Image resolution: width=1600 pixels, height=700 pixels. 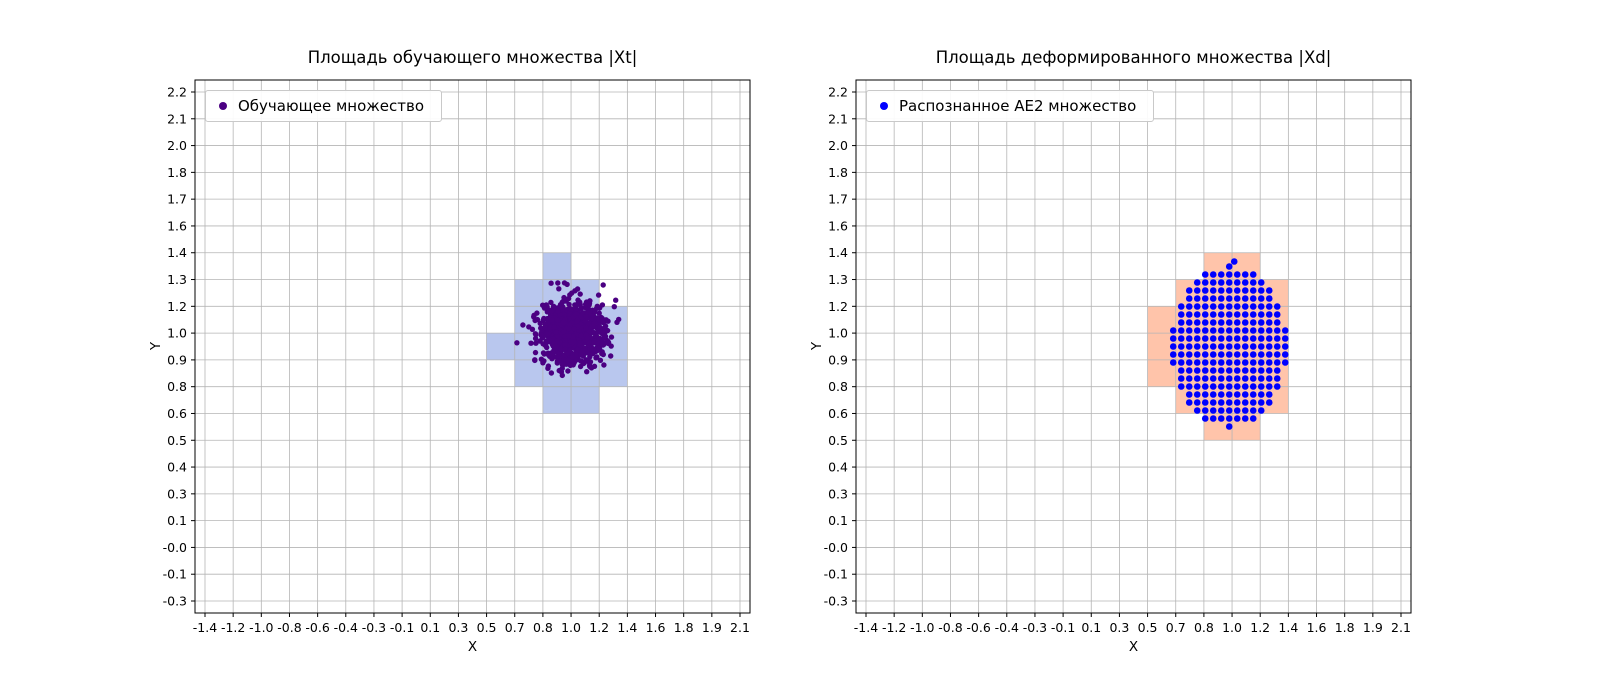 I want to click on legend: Распознанное AE2 множество, so click(x=1010, y=106).